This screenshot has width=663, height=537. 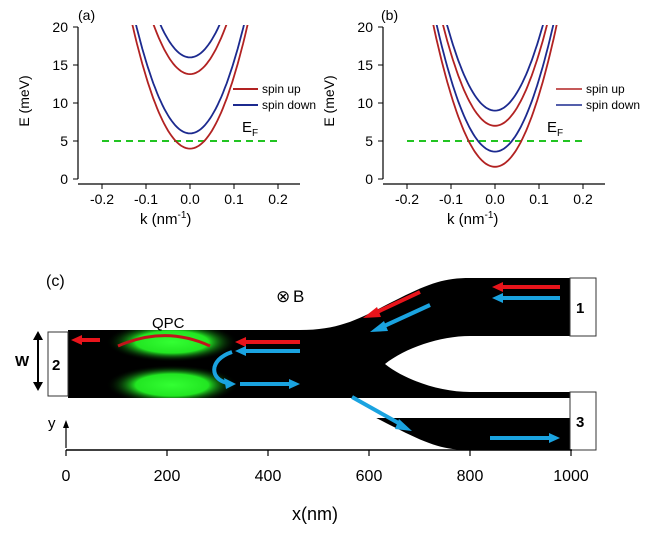 I want to click on panel-a-fermi-label: EF, so click(x=250, y=129).